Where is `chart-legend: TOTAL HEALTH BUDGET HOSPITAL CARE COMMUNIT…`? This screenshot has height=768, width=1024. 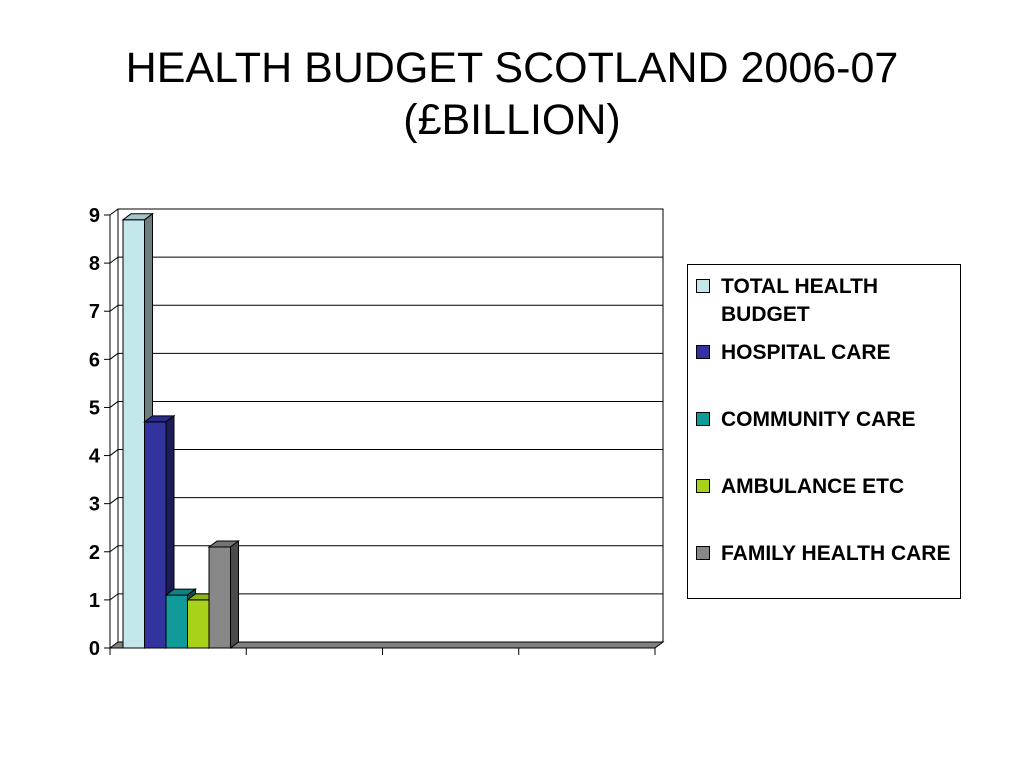 chart-legend: TOTAL HEALTH BUDGET HOSPITAL CARE COMMUNIT… is located at coordinates (824, 431).